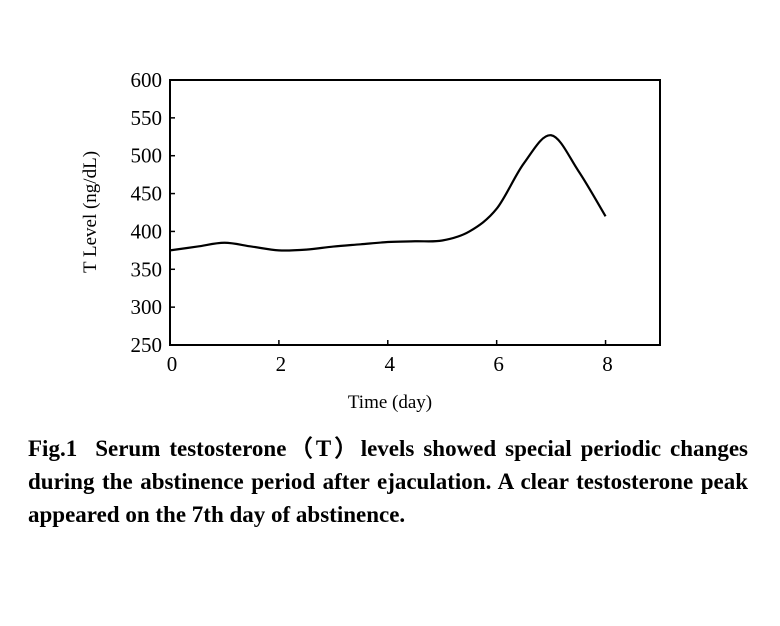 The image size is (780, 626). I want to click on y-tick-label: 450, so click(147, 194).